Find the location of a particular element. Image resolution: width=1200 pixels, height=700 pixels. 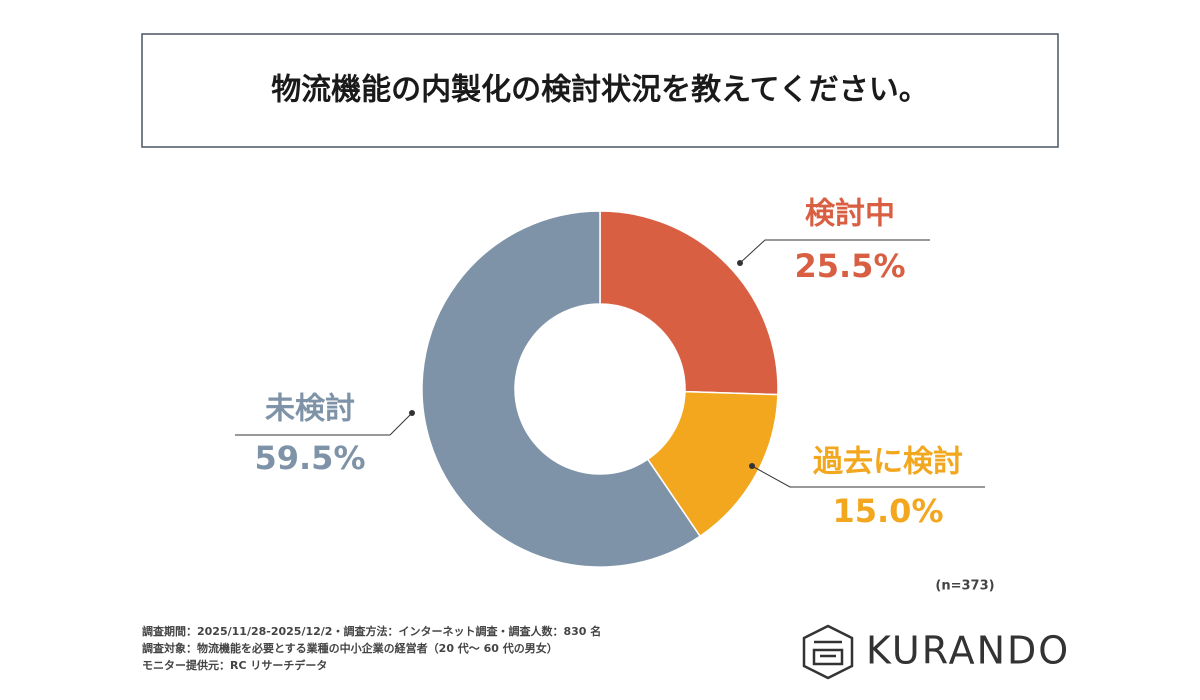

value-label: 25.5% is located at coordinates (849, 266).